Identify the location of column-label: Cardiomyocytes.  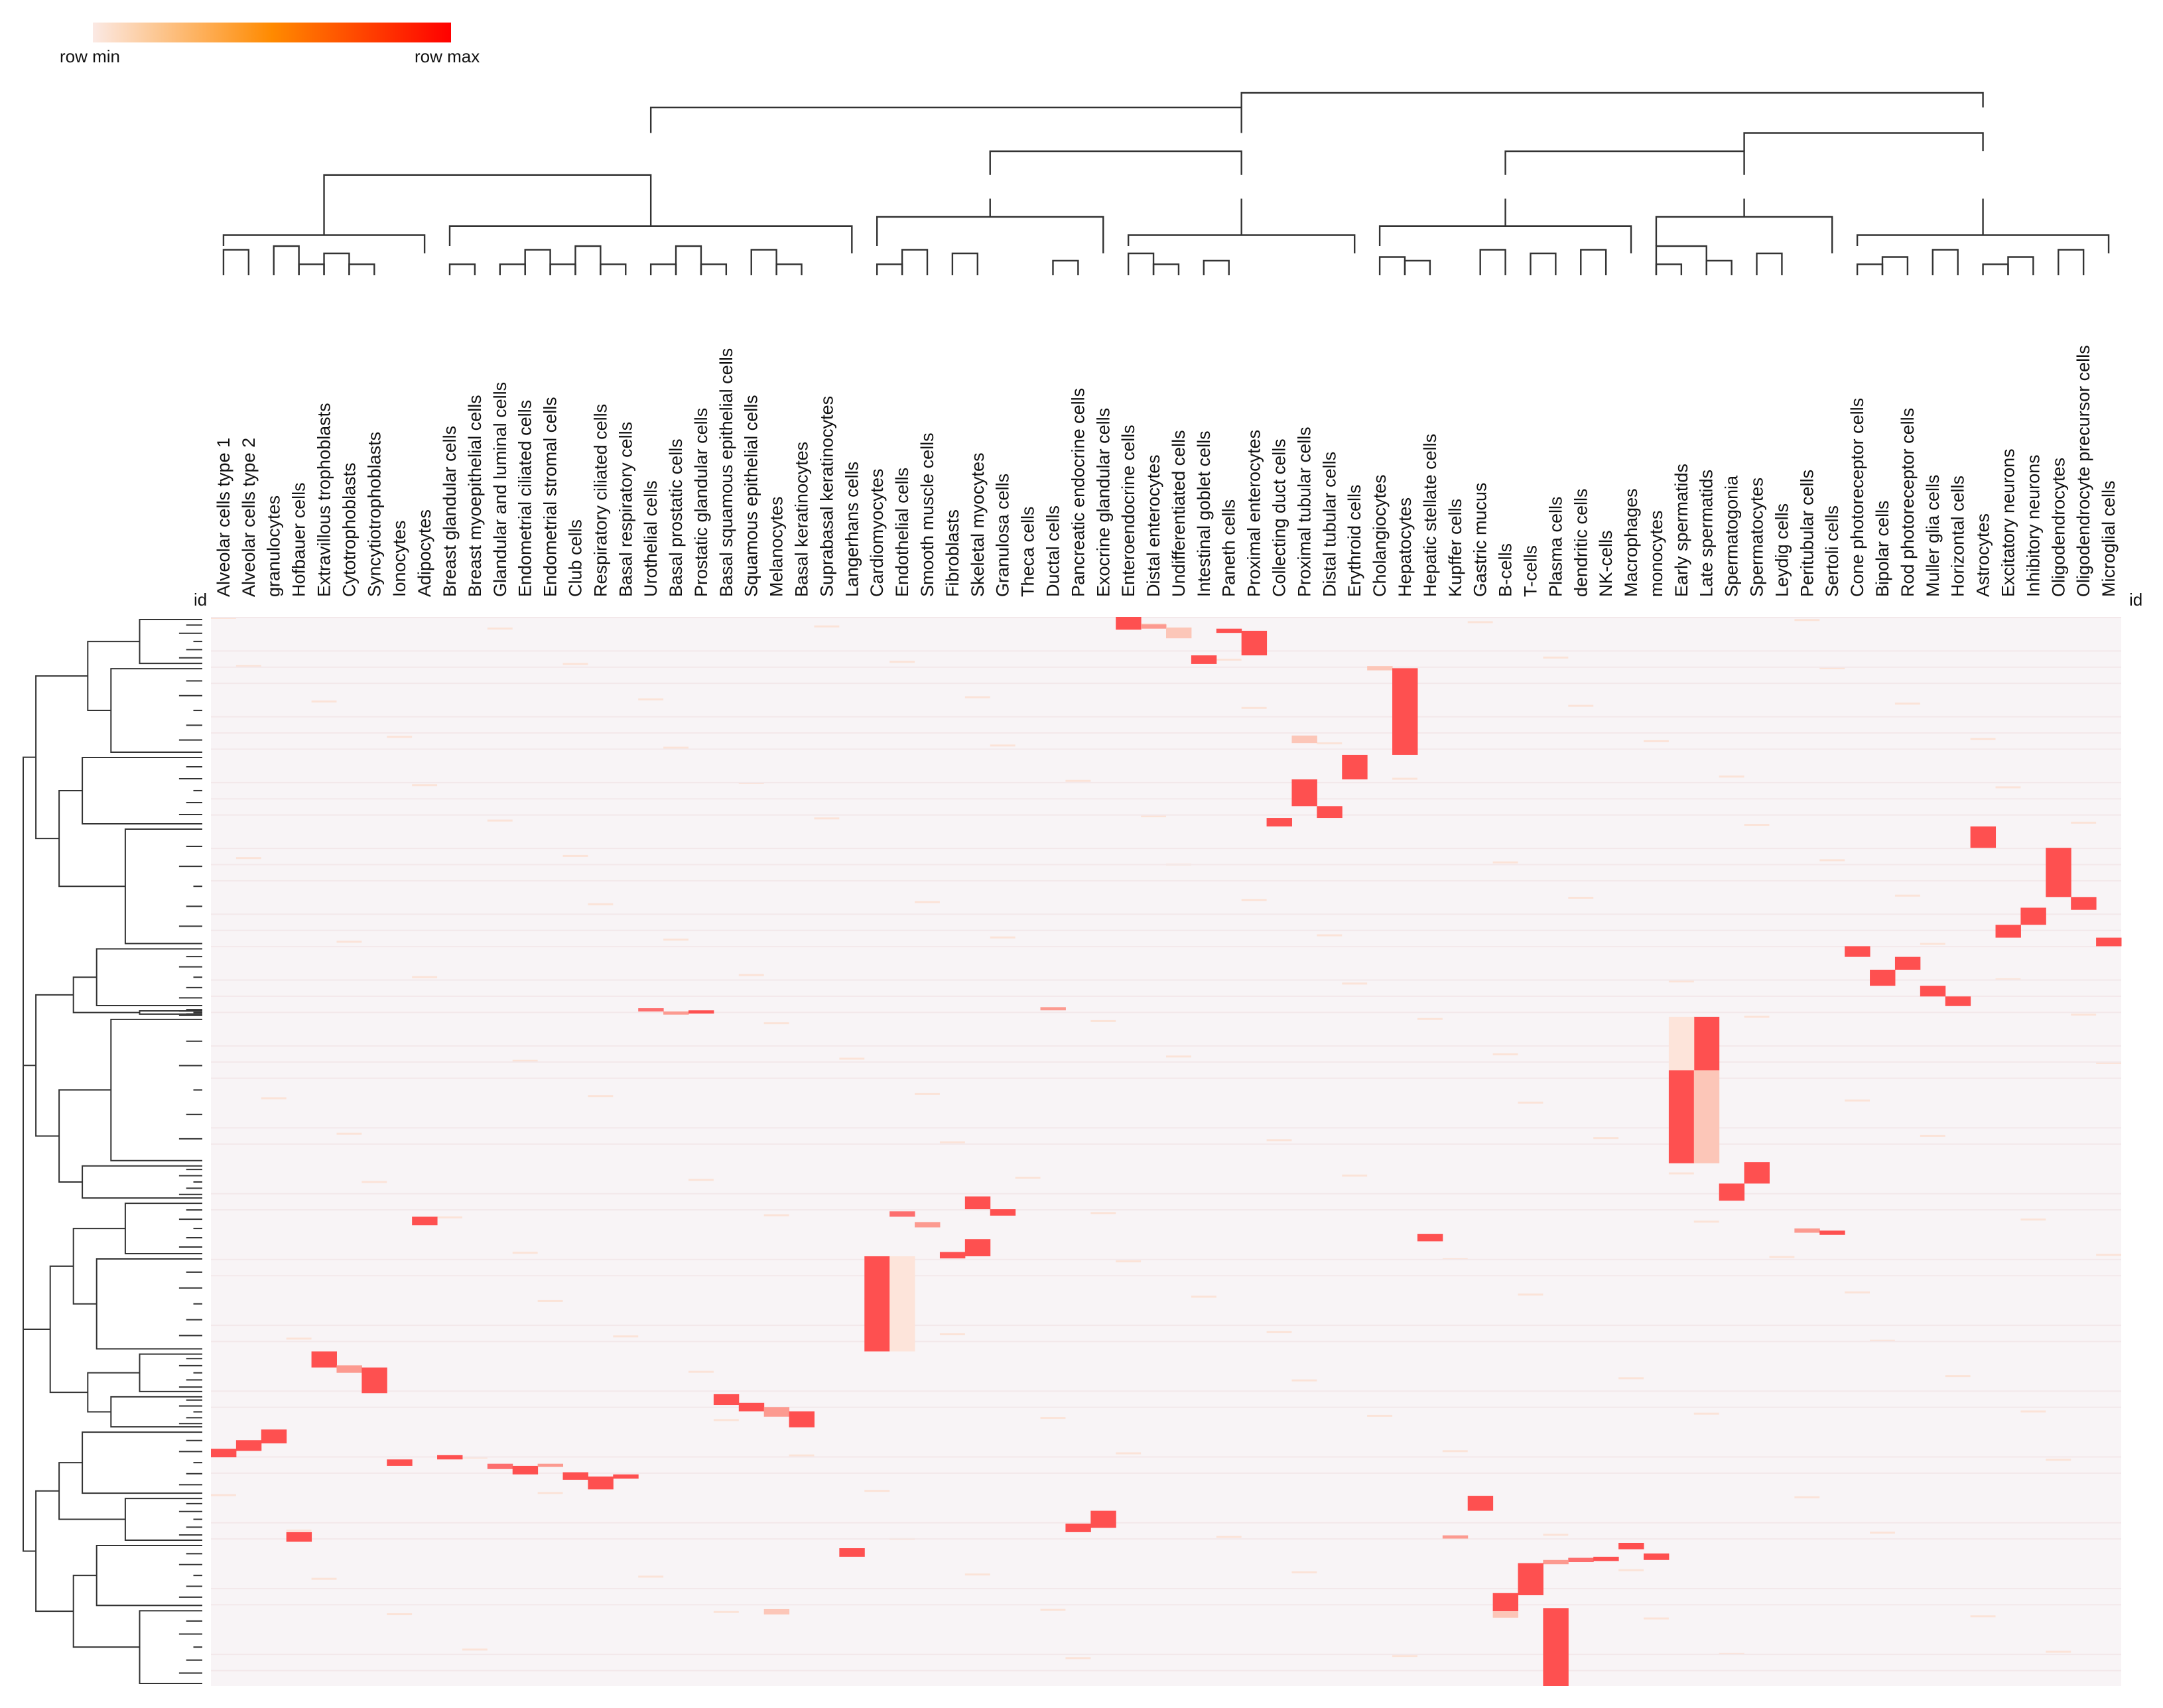
(877, 532).